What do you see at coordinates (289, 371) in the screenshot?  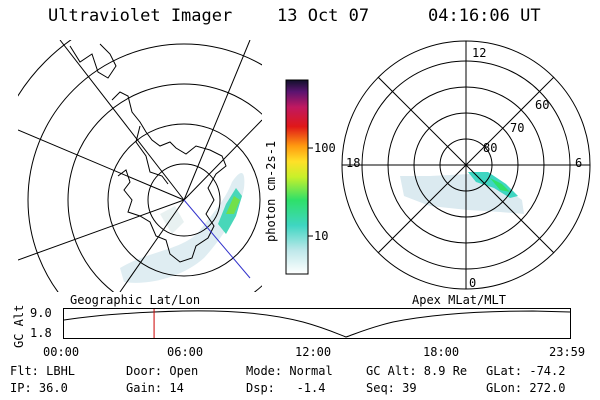 I see `mode-info: Mode: Normal` at bounding box center [289, 371].